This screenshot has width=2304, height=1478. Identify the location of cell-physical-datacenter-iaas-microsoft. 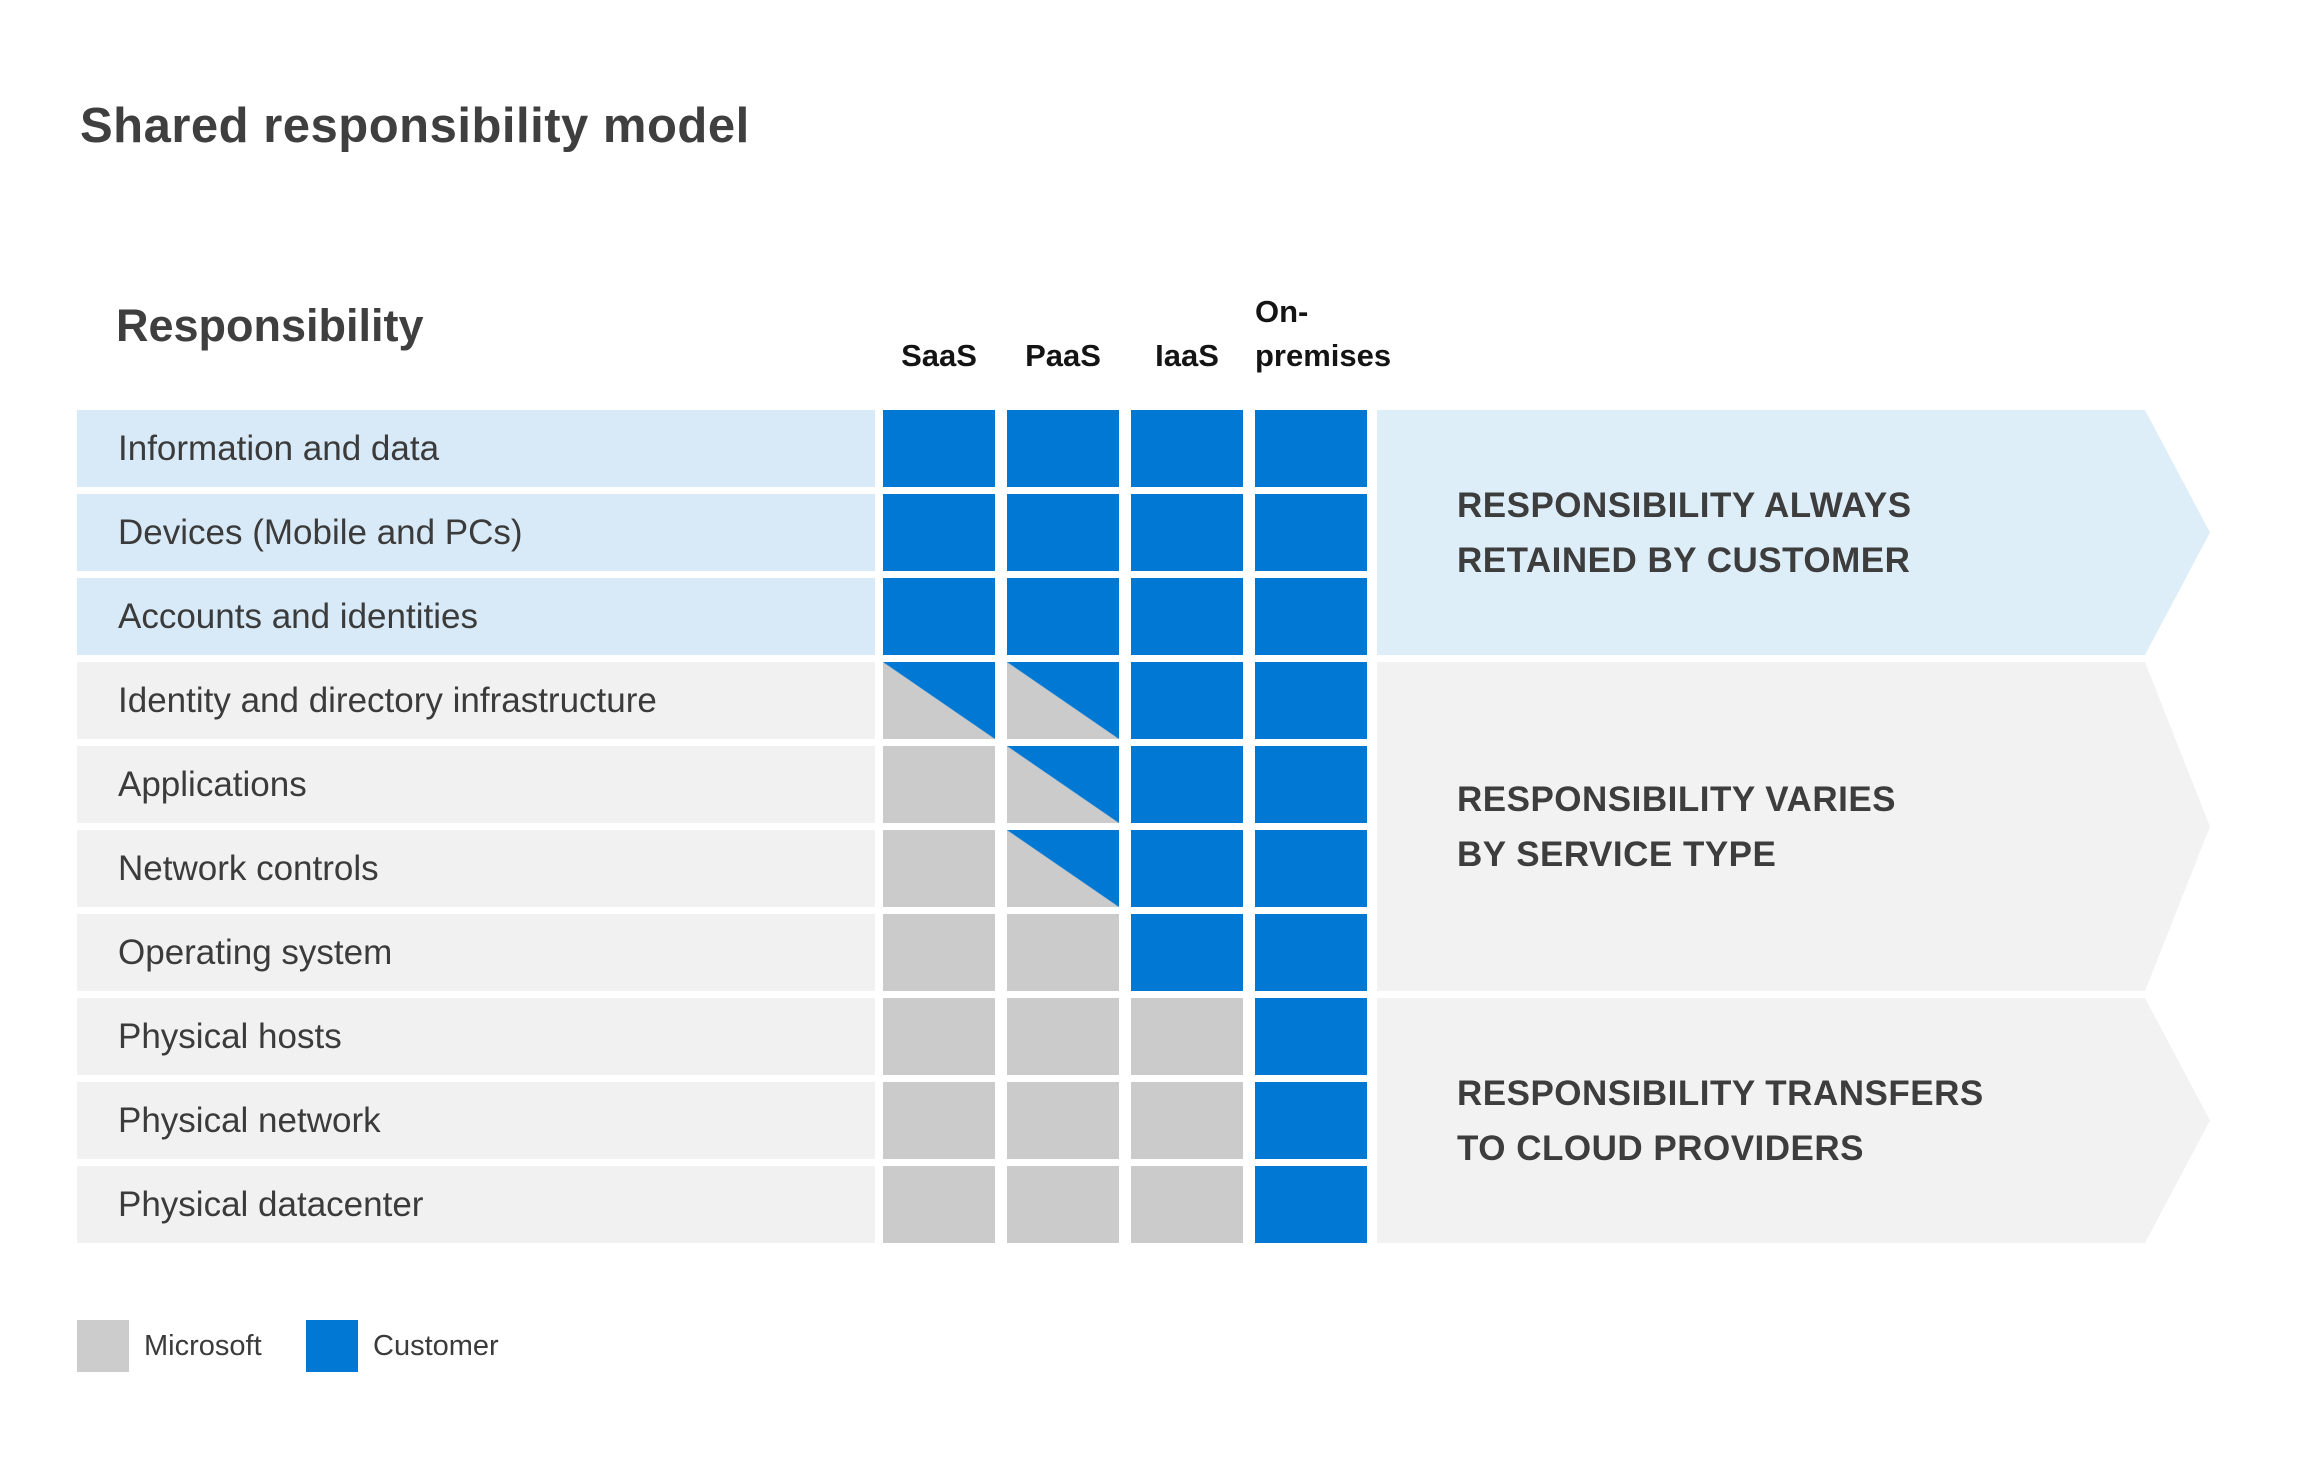
(1187, 1204).